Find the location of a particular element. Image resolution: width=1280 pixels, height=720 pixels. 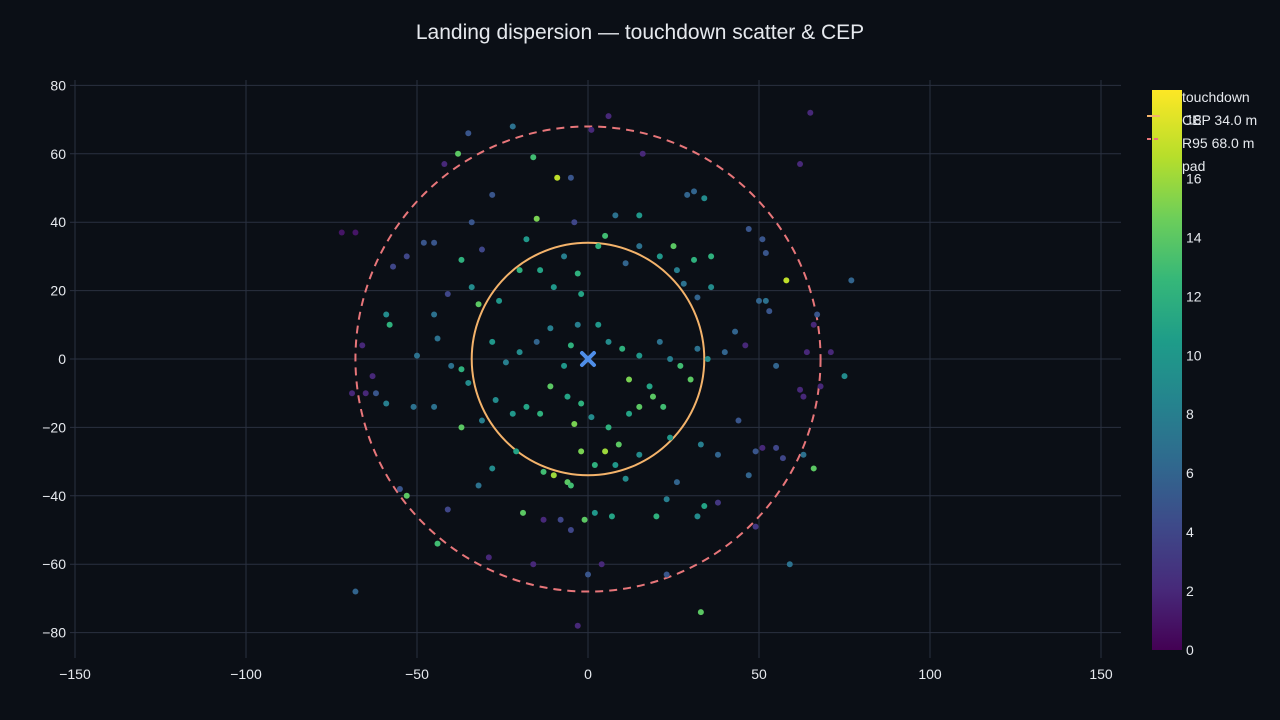

y-tick-label: 80 is located at coordinates (58, 85).